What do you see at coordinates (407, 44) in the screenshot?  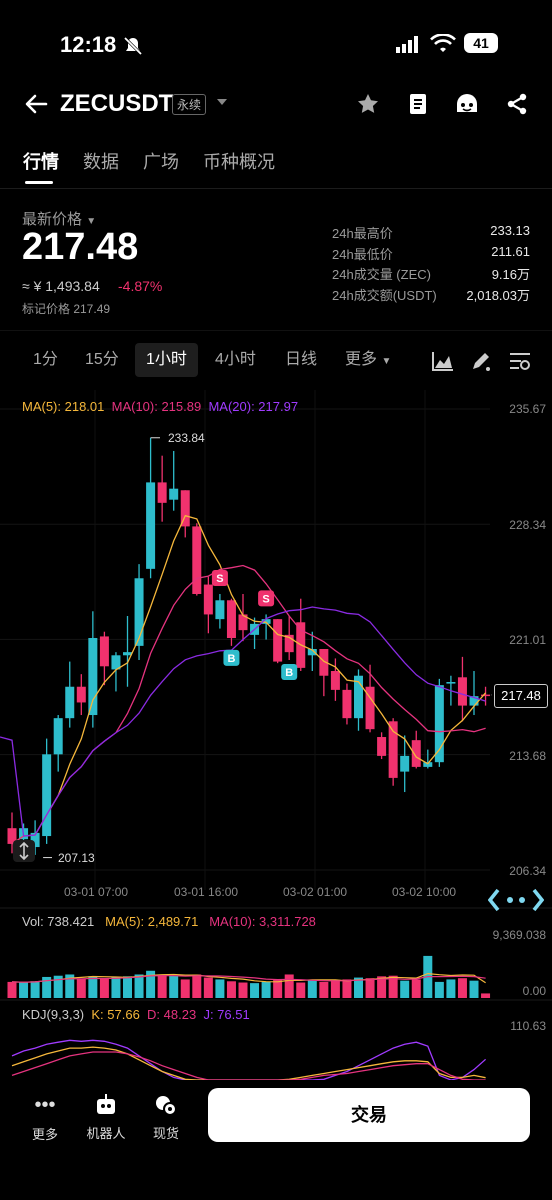 I see `signal-icon` at bounding box center [407, 44].